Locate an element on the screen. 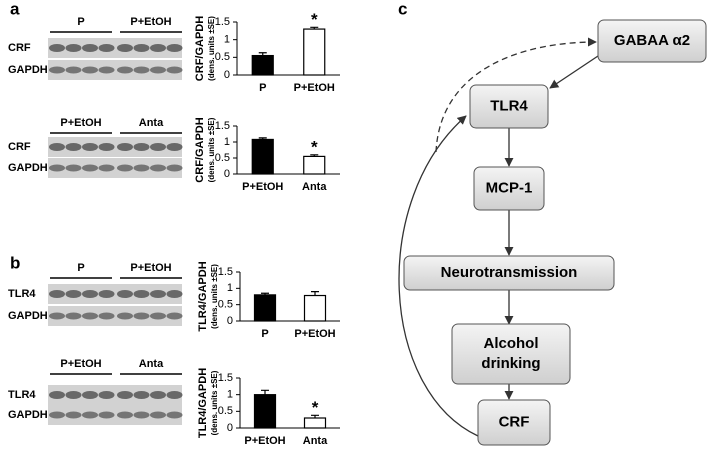 Image resolution: width=720 pixels, height=453 pixels. y-axis-title: TLR4/GAPDH (dens. units ±SE) is located at coordinates (208, 403).